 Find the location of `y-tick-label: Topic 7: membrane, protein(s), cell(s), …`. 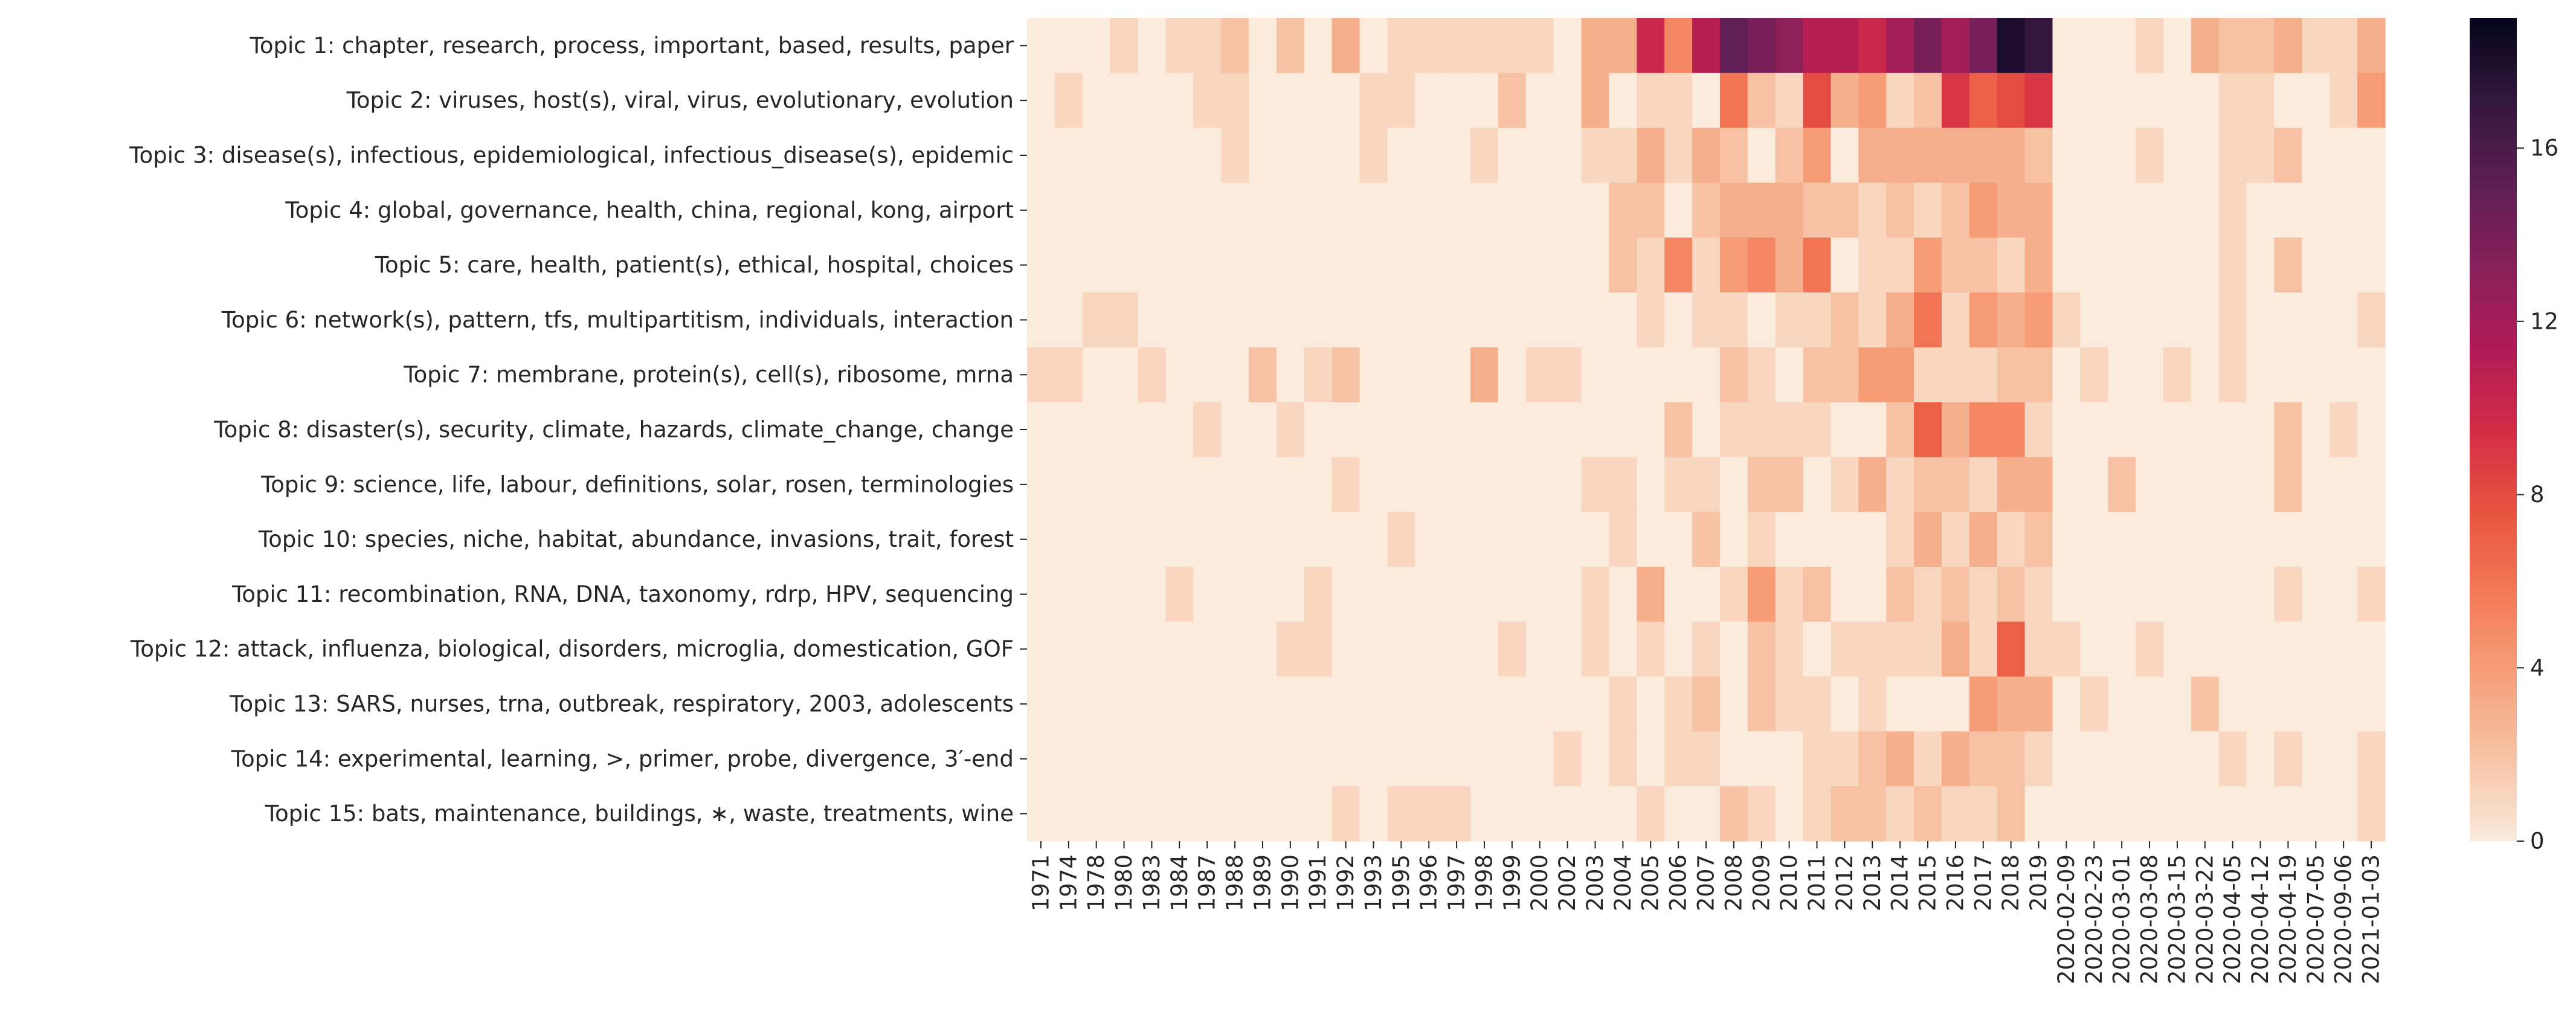

y-tick-label: Topic 7: membrane, protein(s), cell(s), … is located at coordinates (709, 375).